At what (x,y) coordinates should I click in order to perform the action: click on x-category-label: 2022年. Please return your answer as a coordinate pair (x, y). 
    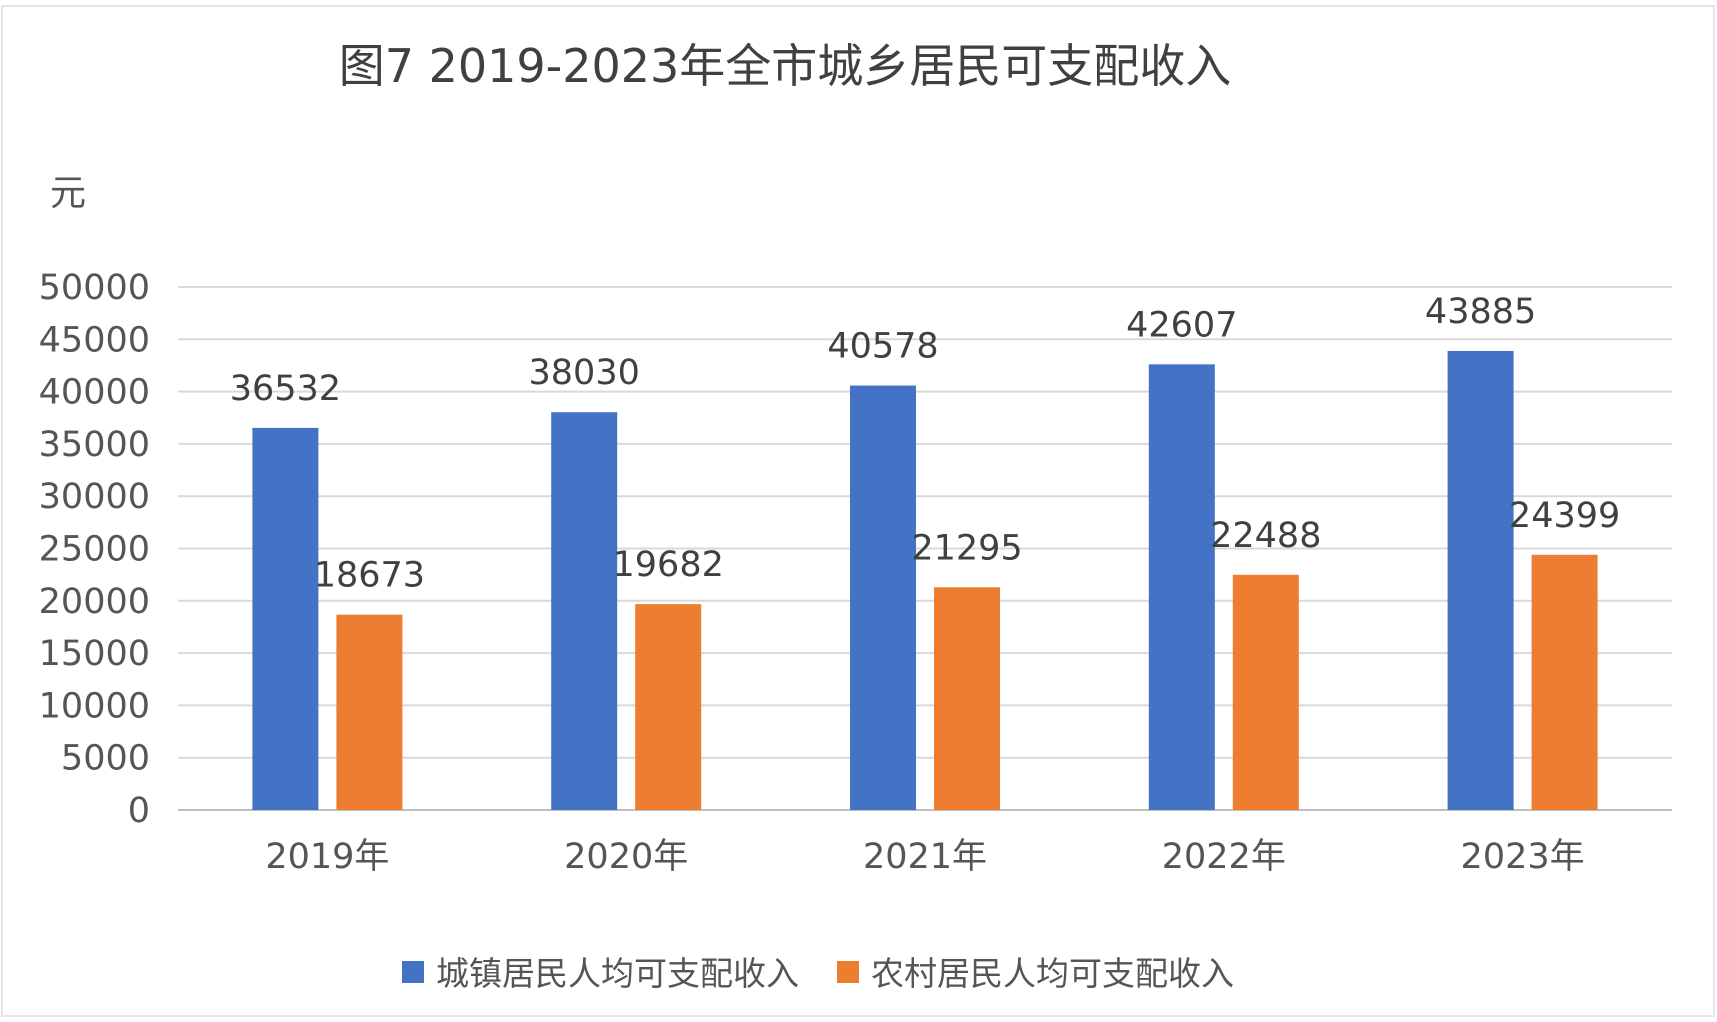
    Looking at the image, I should click on (1224, 857).